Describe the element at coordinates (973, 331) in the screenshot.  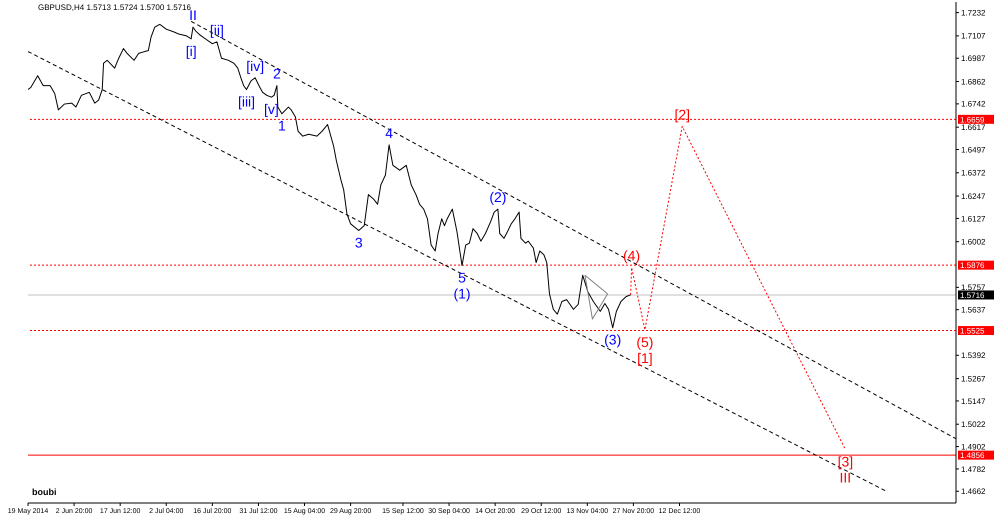
I see `ref-line-label: 1.5525` at that location.